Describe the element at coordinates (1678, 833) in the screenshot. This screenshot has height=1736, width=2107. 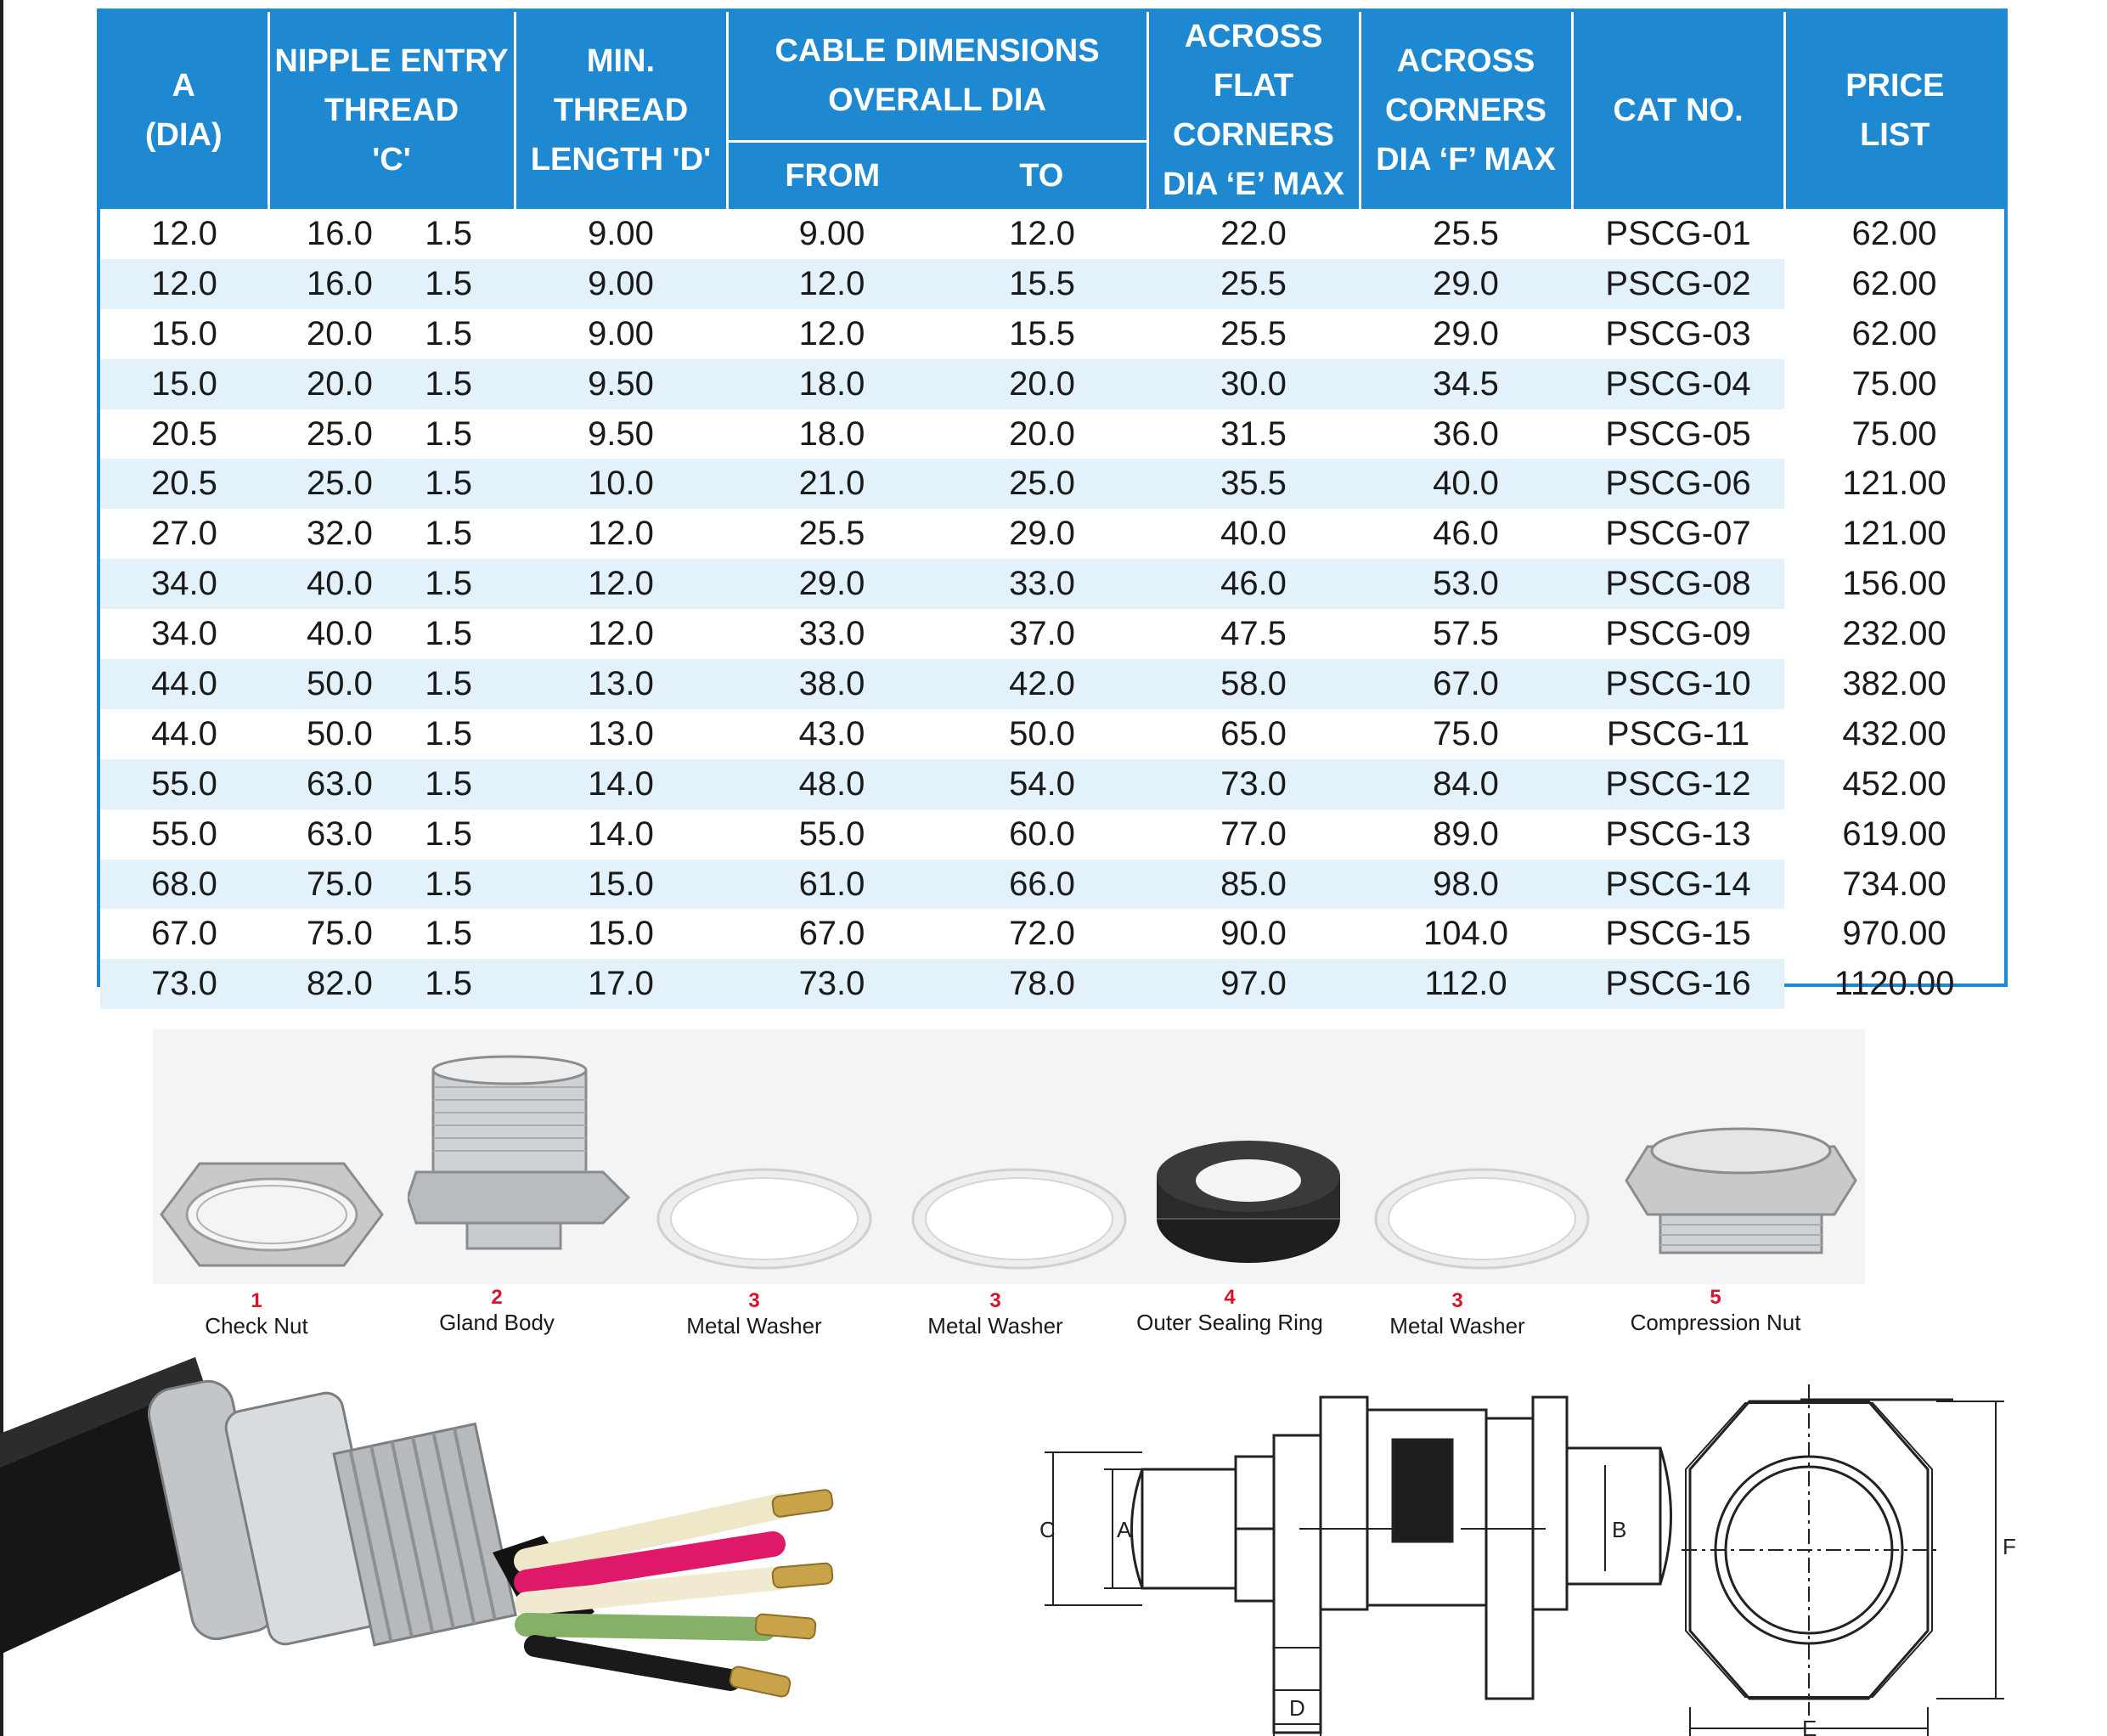
I see `table-cell: PSCG-13` at that location.